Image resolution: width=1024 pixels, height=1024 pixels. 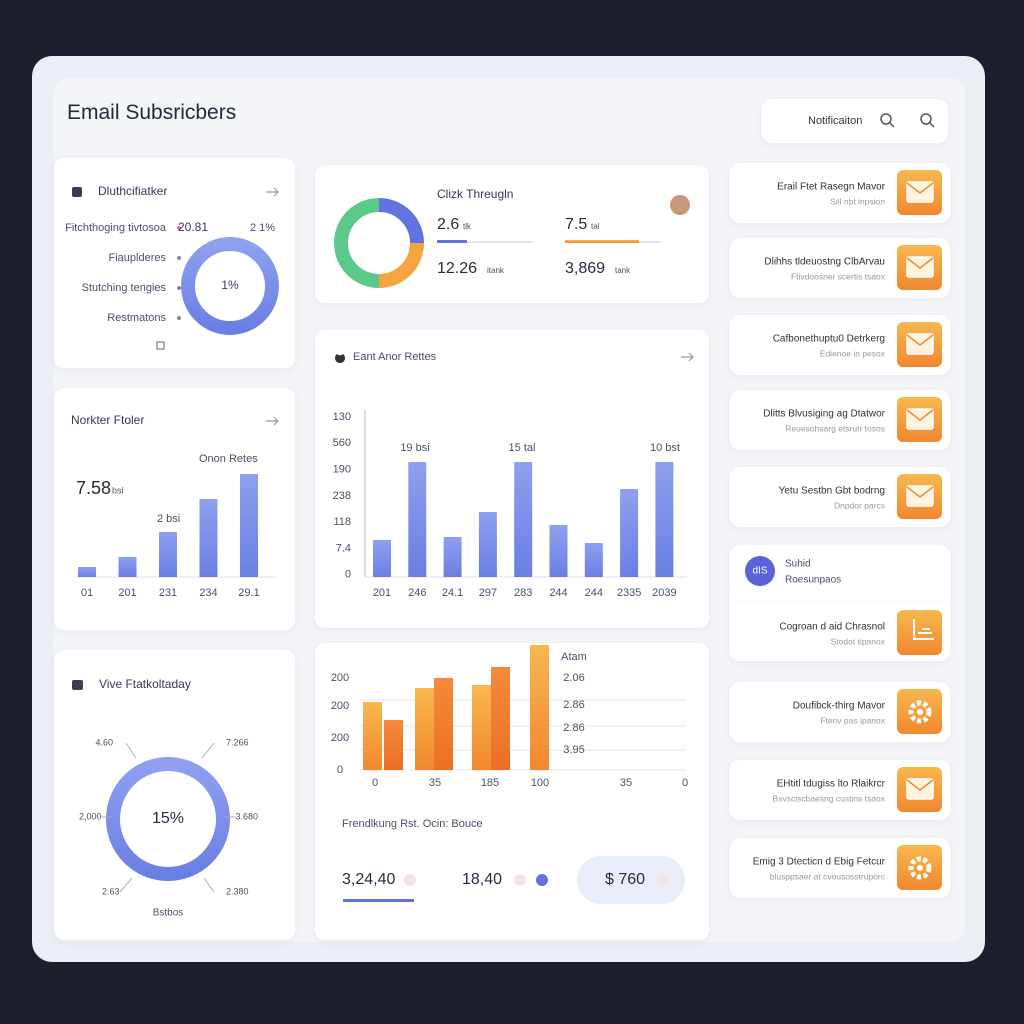 What do you see at coordinates (576, 224) in the screenshot?
I see `stat-value: 7.5` at bounding box center [576, 224].